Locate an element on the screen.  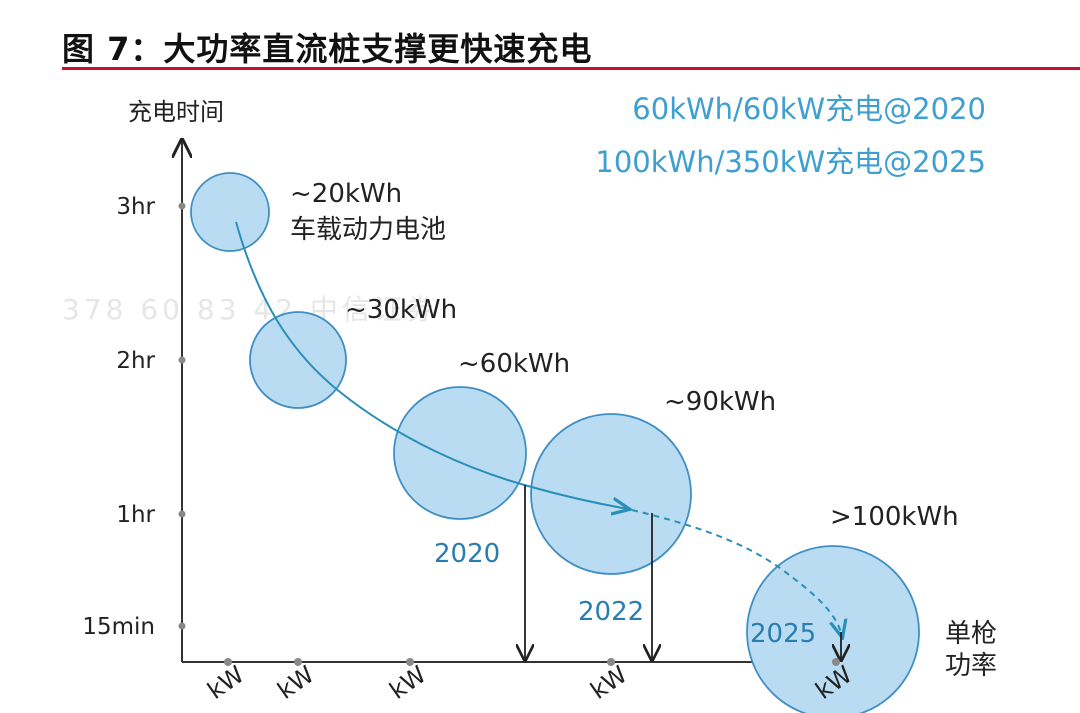
bubble-20kwh is located at coordinates (230, 212).